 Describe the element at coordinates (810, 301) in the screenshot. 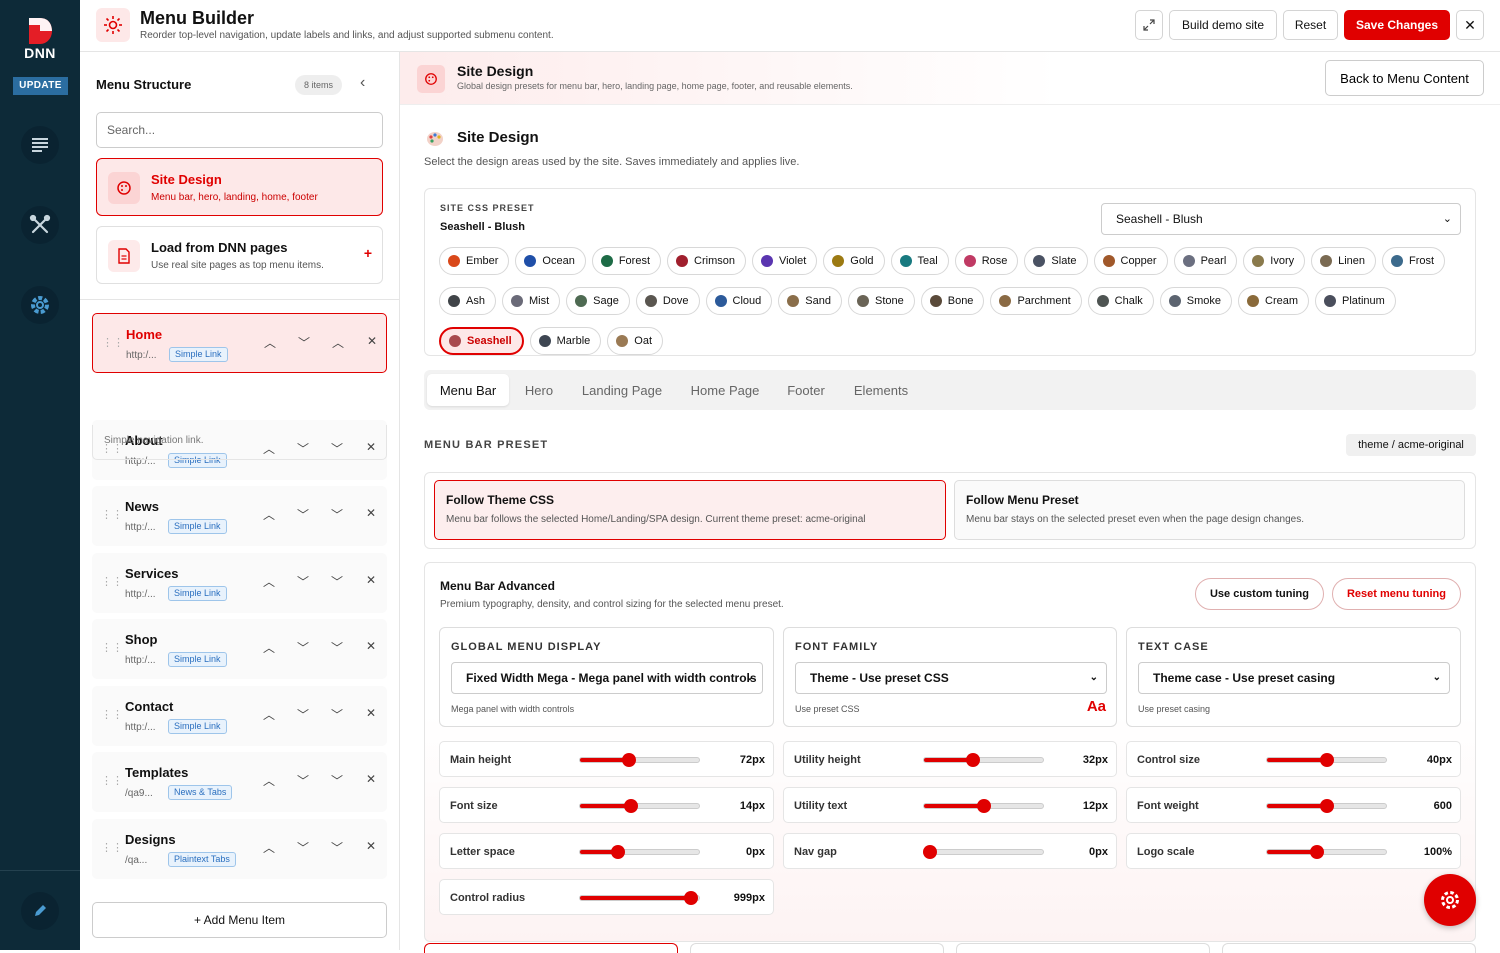

I see `preset-chip-sand: Sand` at that location.